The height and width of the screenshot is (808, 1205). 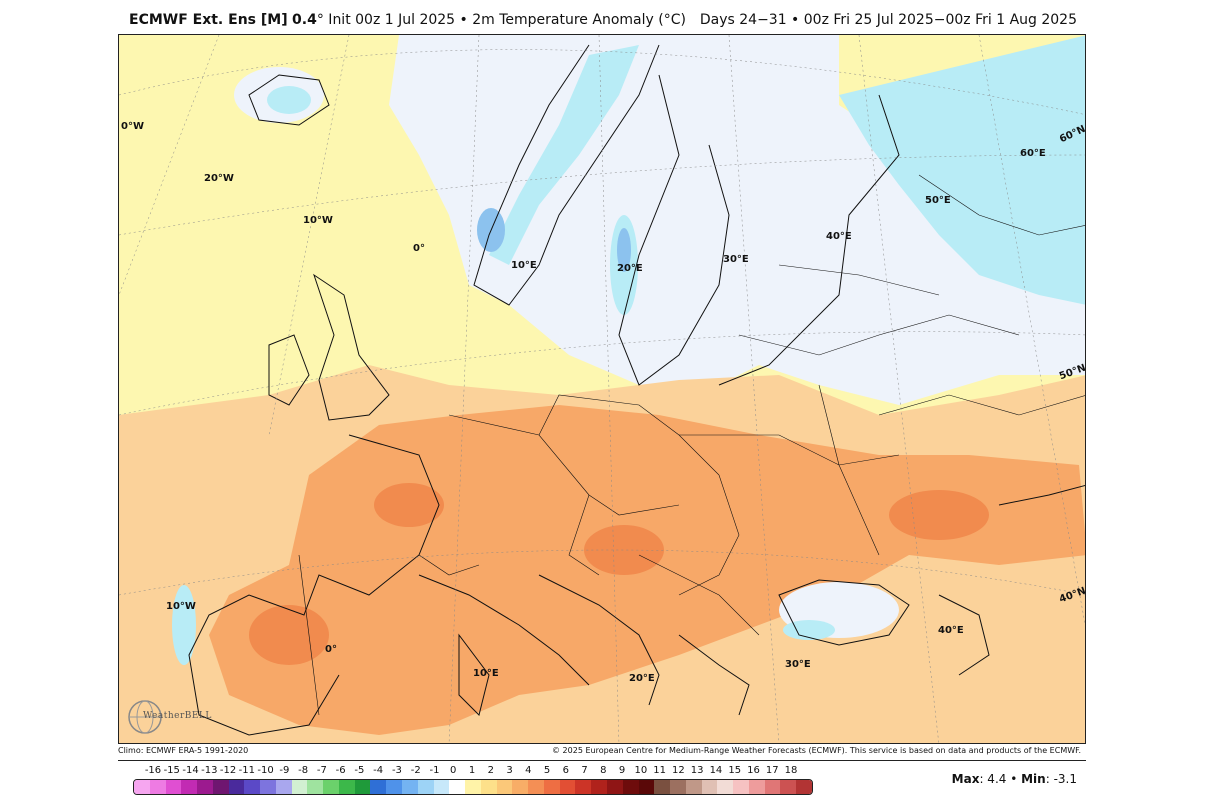 I want to click on logo-text: WeatherBELL, so click(x=177, y=716).